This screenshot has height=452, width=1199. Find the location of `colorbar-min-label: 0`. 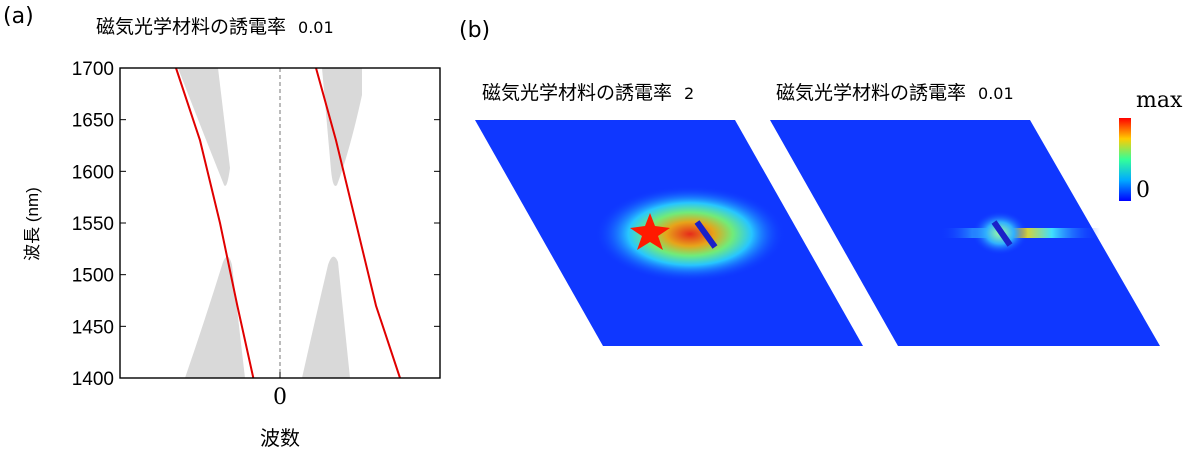

colorbar-min-label: 0 is located at coordinates (1143, 190).